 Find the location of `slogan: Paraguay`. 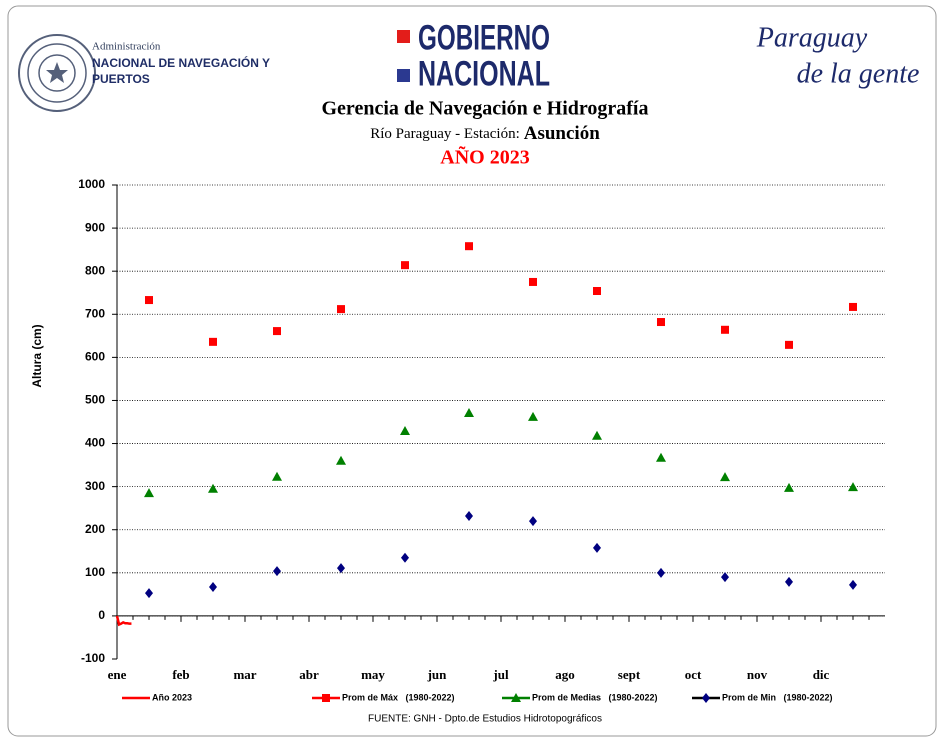

slogan: Paraguay is located at coordinates (812, 37).